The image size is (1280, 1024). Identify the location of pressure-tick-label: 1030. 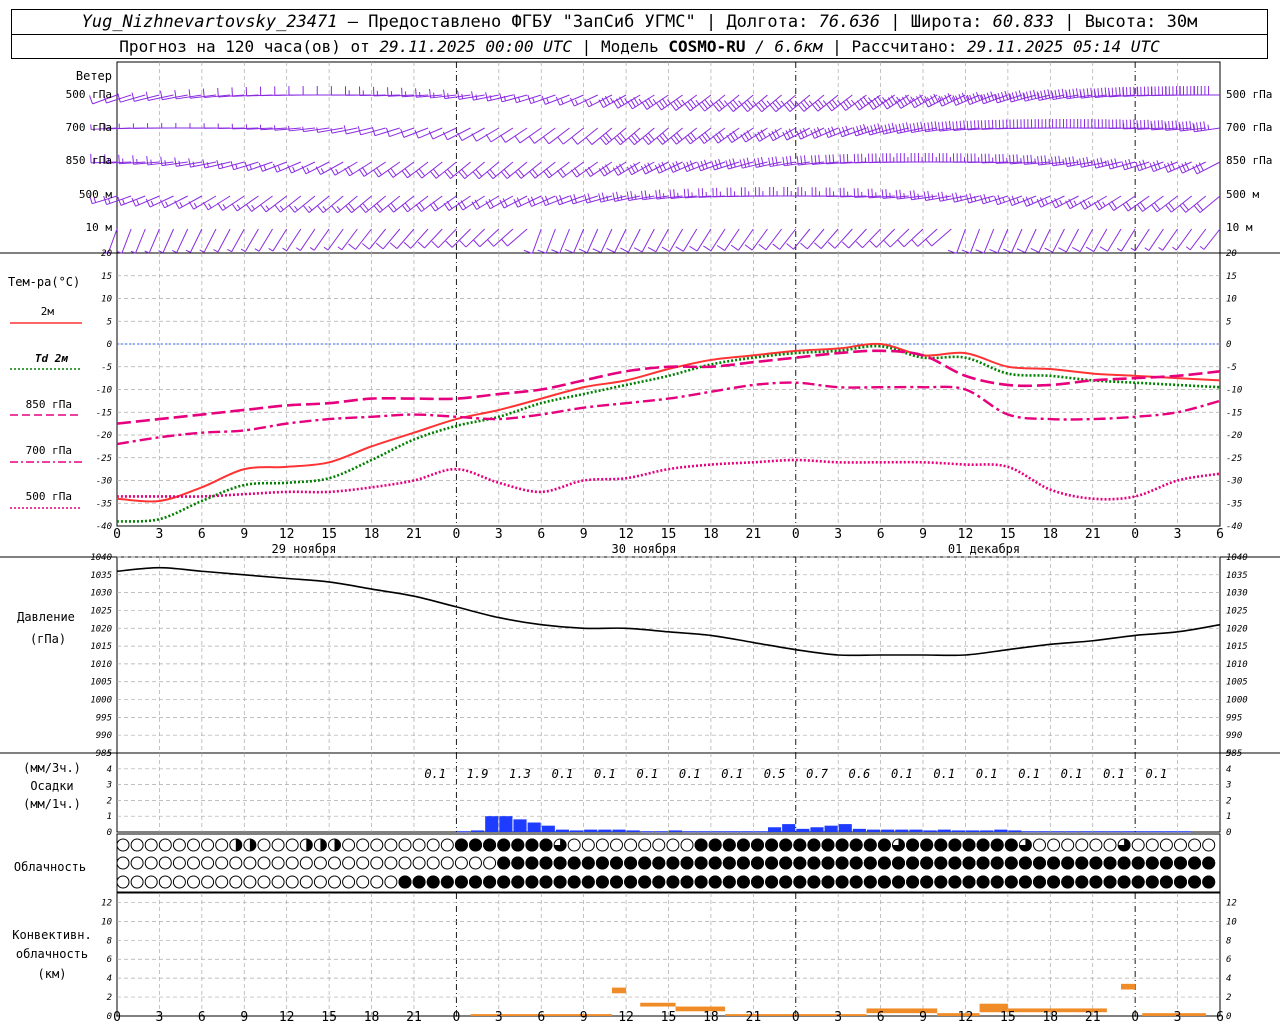
(101, 594).